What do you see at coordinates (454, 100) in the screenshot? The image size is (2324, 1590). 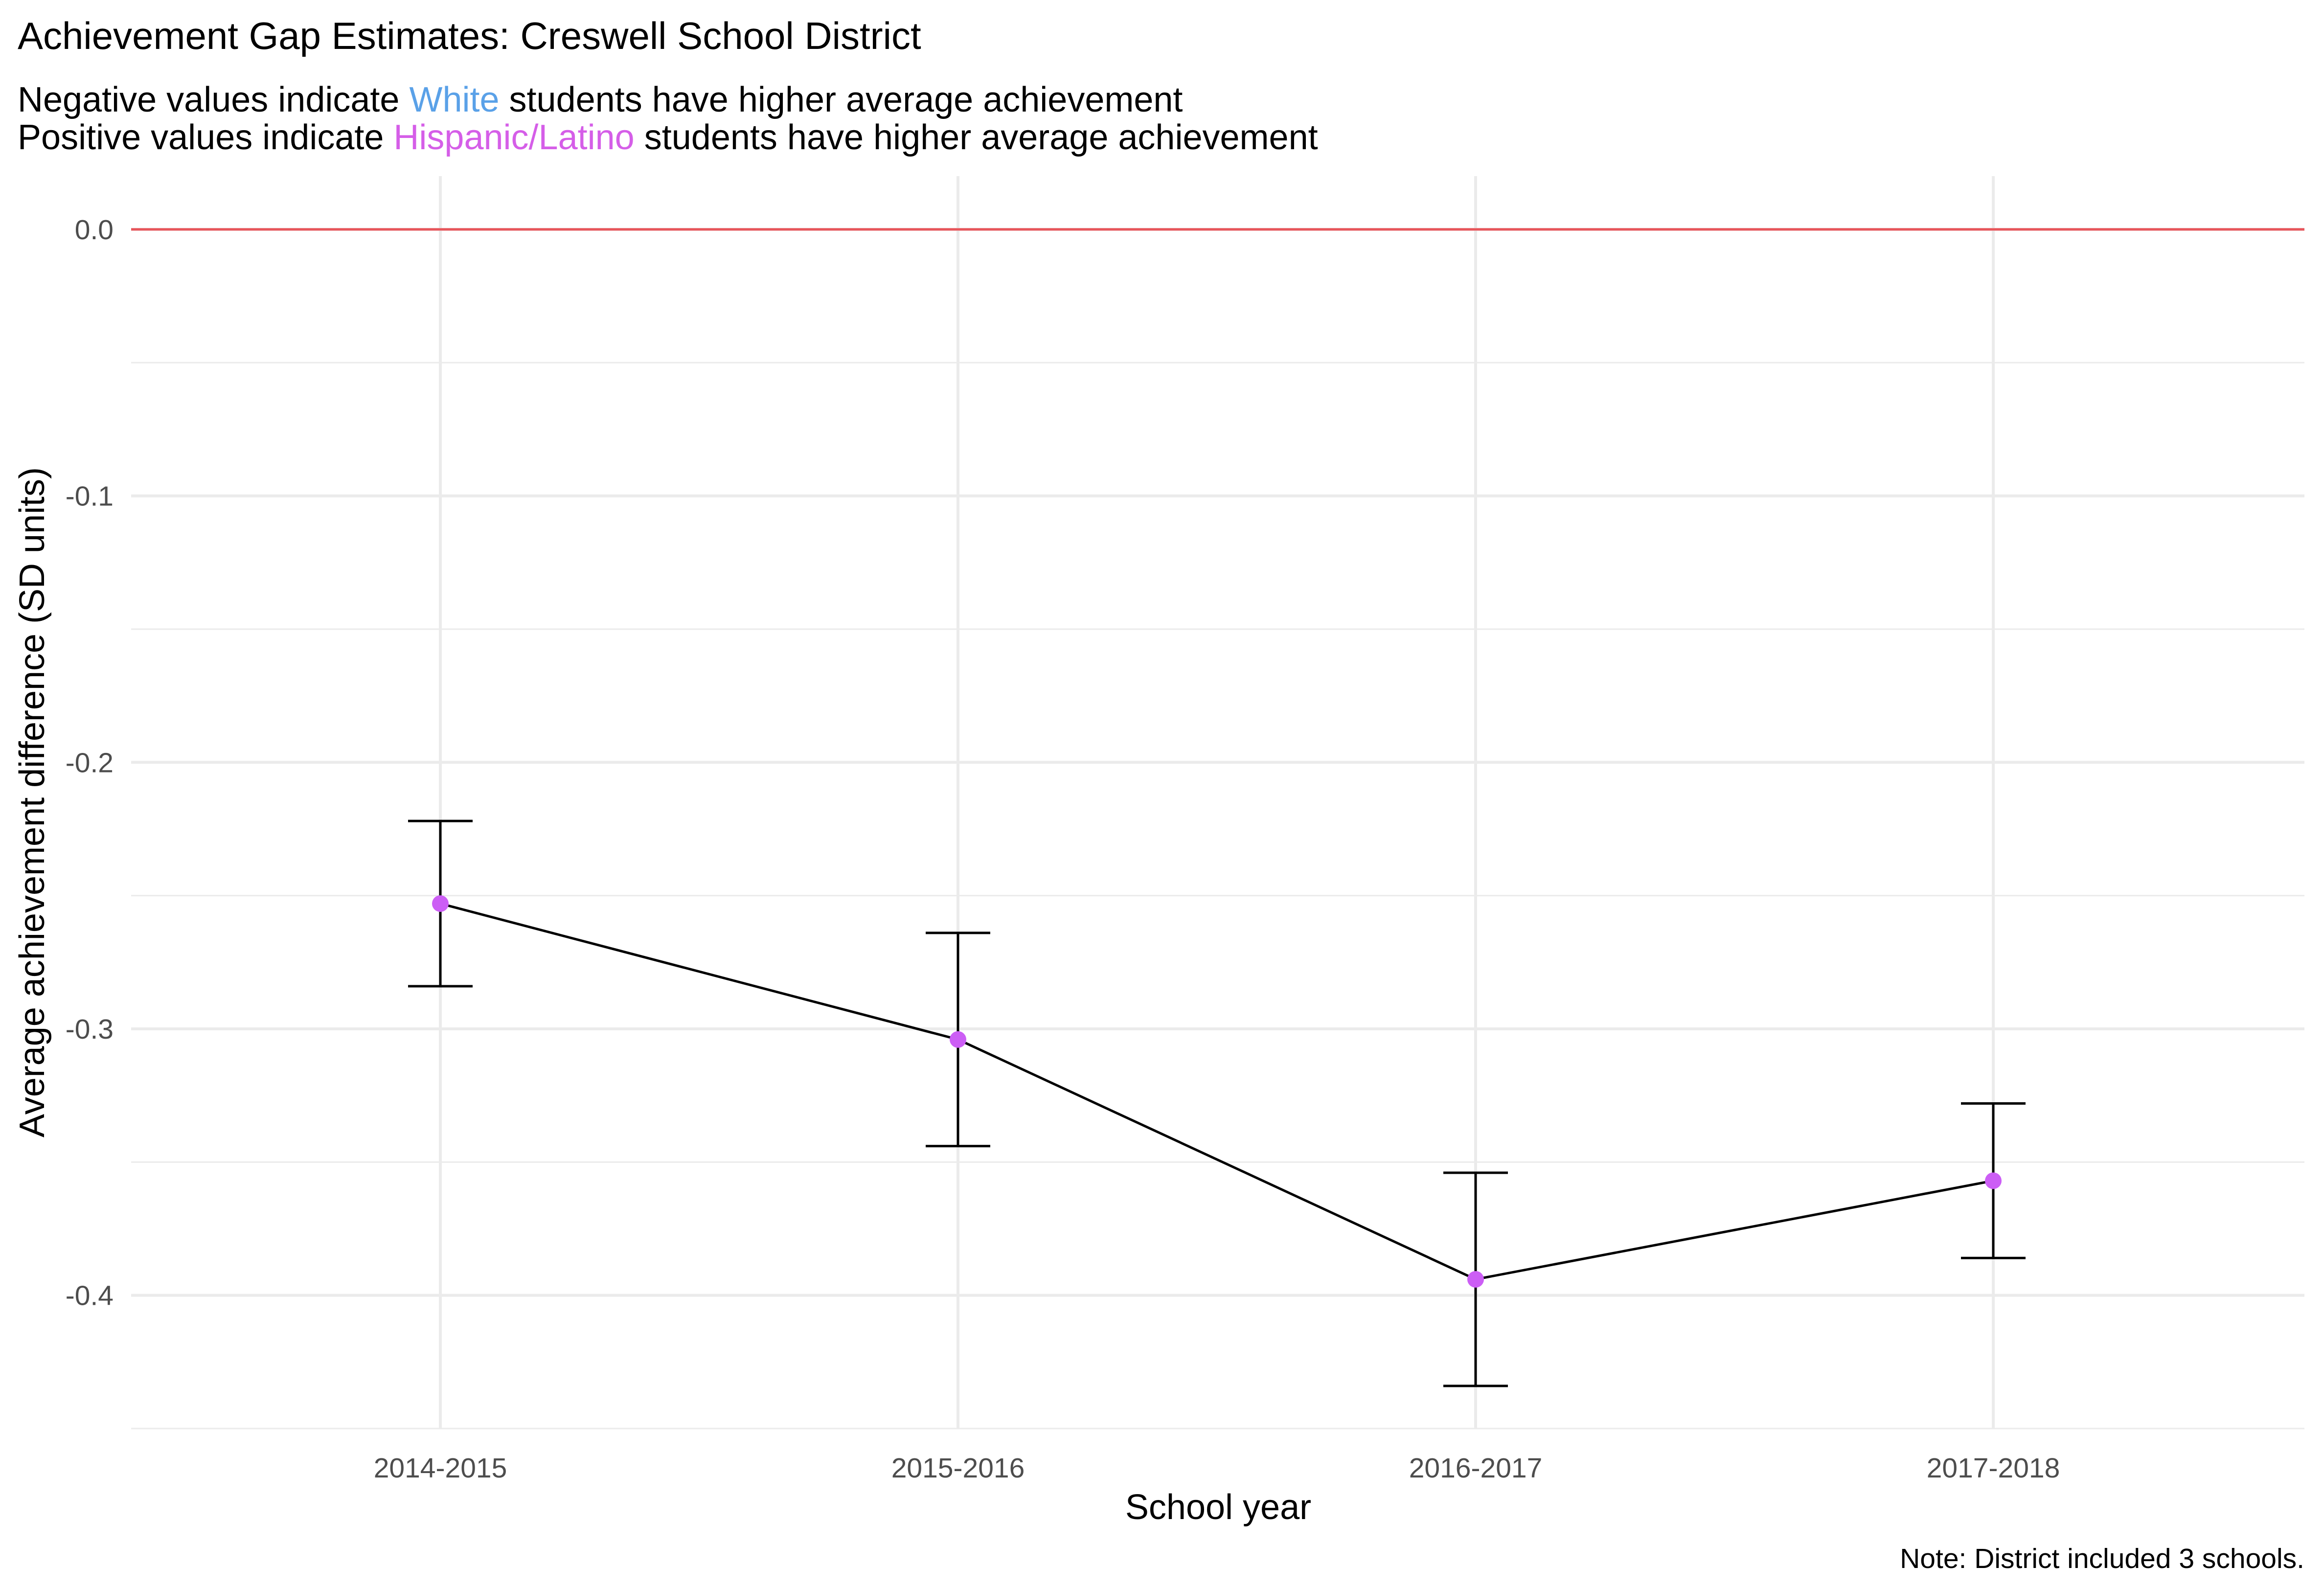 I see `subtitle-1-highlight: White` at bounding box center [454, 100].